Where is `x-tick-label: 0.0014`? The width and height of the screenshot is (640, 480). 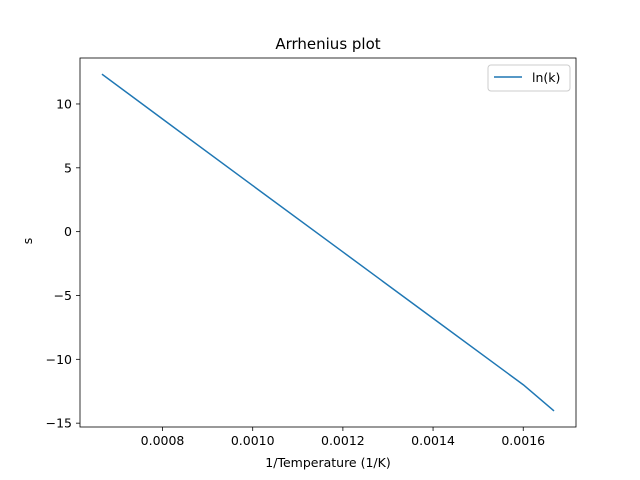 x-tick-label: 0.0014 is located at coordinates (433, 440).